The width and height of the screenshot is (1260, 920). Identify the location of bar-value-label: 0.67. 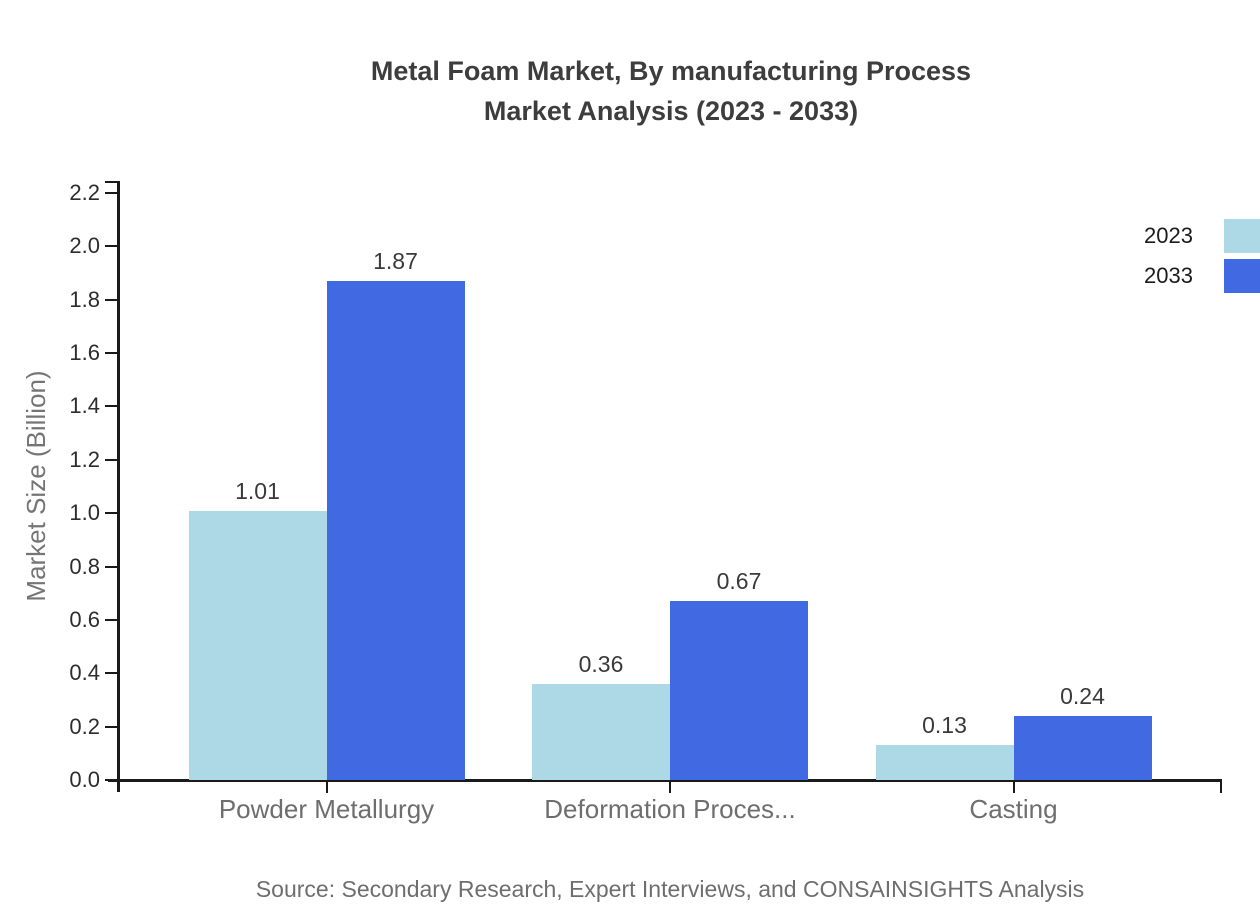
(739, 581).